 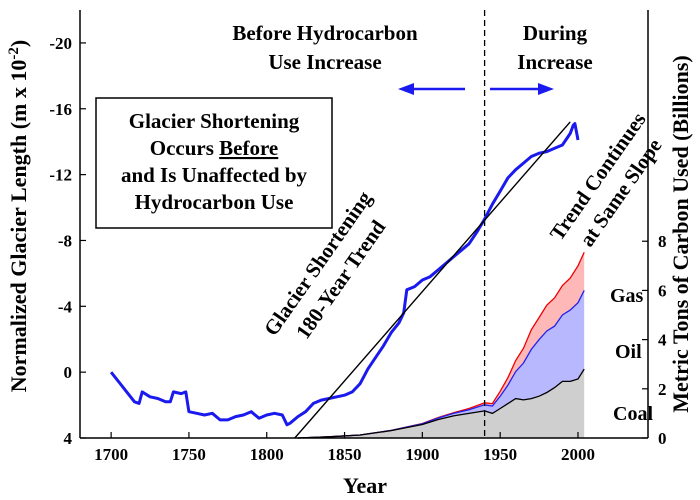 What do you see at coordinates (214, 121) in the screenshot?
I see `note-line1: Glacier Shortening` at bounding box center [214, 121].